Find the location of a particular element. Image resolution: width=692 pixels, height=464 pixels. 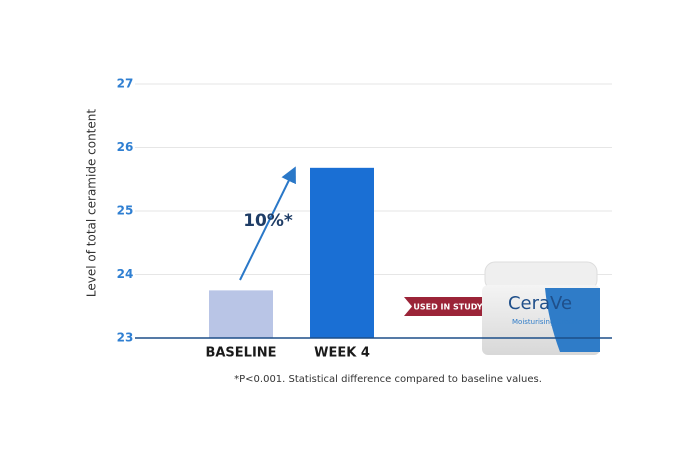

y-tick-label: 25 is located at coordinates (125, 211).